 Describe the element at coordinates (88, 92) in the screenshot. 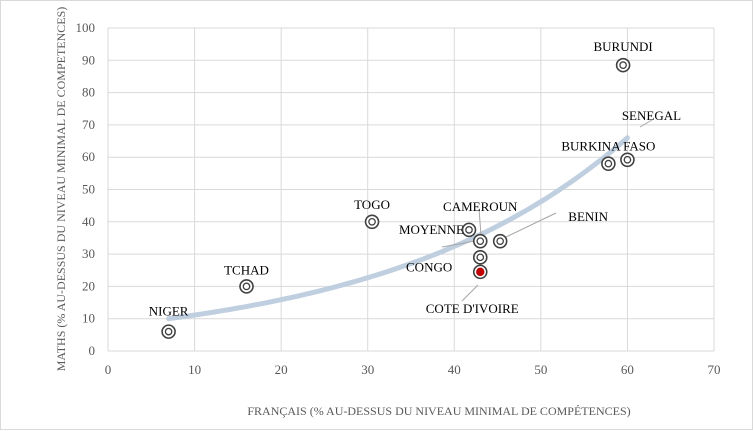

I see `y-tick-label: 80` at that location.